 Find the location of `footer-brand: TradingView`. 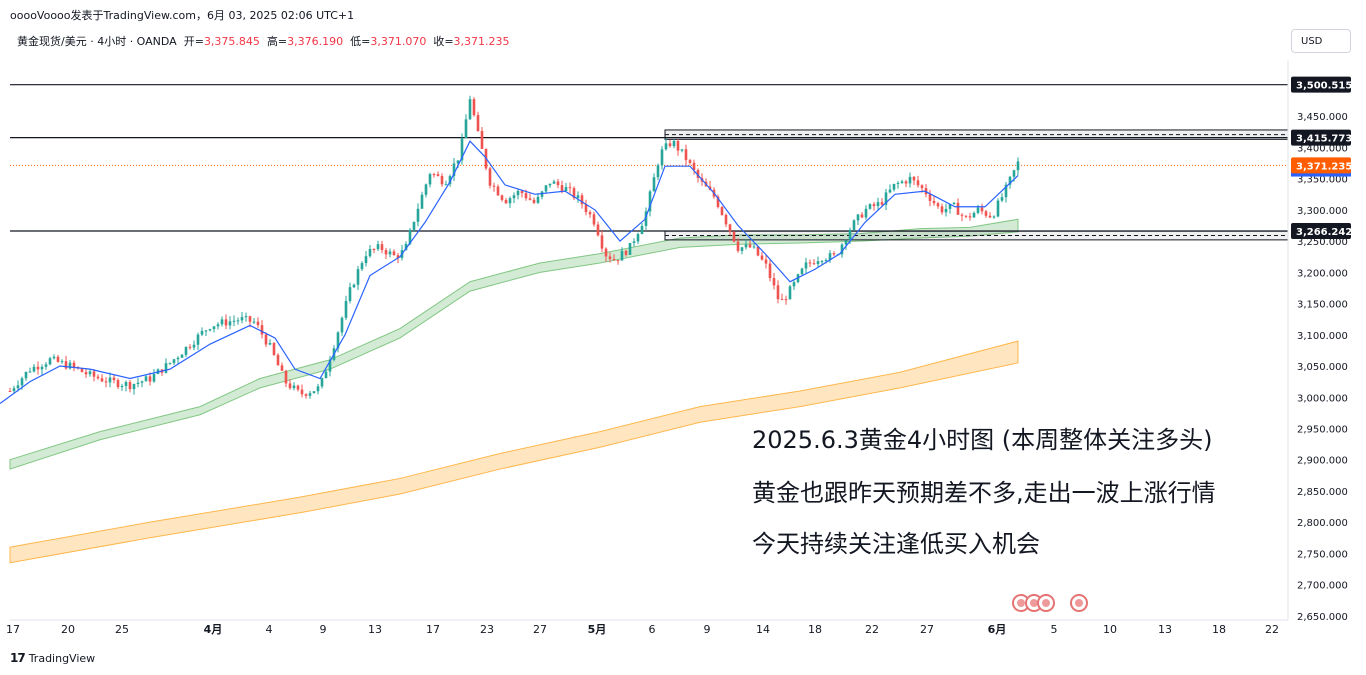

footer-brand: TradingView is located at coordinates (62, 658).